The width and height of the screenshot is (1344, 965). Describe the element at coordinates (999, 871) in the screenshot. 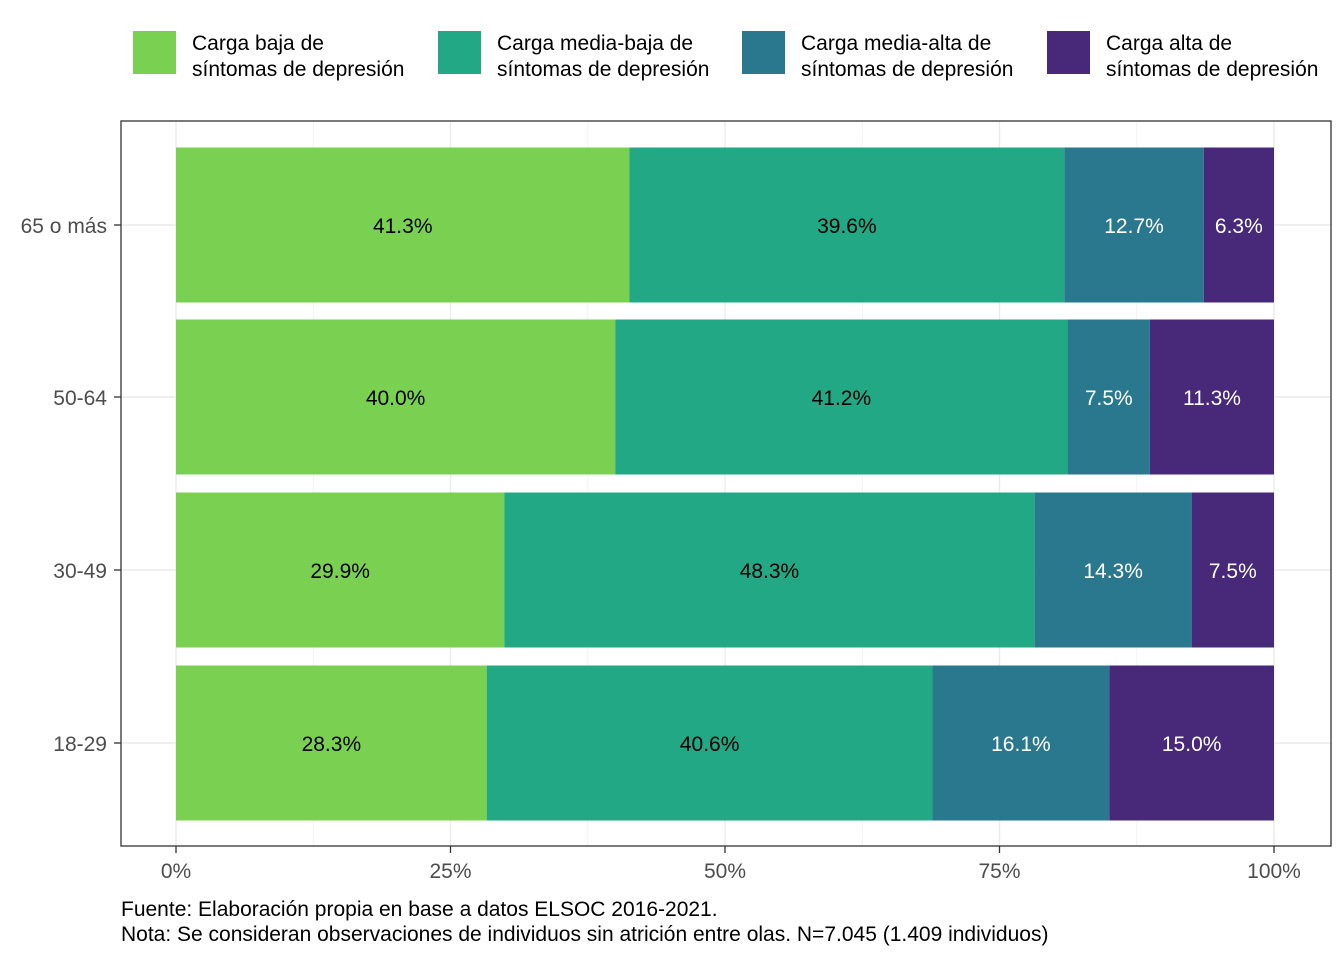

I see `x-tick-label: 75%` at that location.